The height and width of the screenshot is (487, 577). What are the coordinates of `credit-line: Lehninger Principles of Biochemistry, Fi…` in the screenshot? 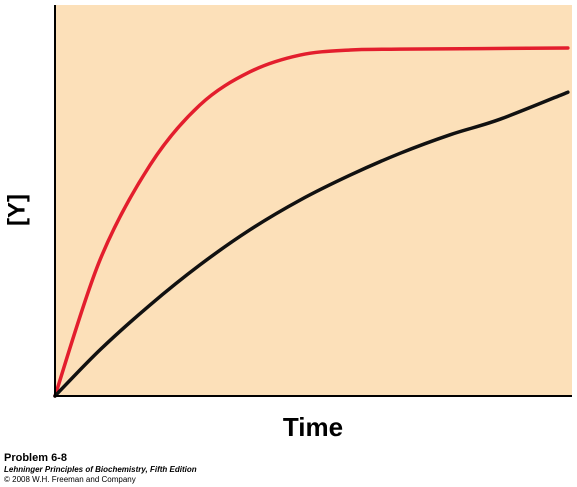 It's located at (100, 469).